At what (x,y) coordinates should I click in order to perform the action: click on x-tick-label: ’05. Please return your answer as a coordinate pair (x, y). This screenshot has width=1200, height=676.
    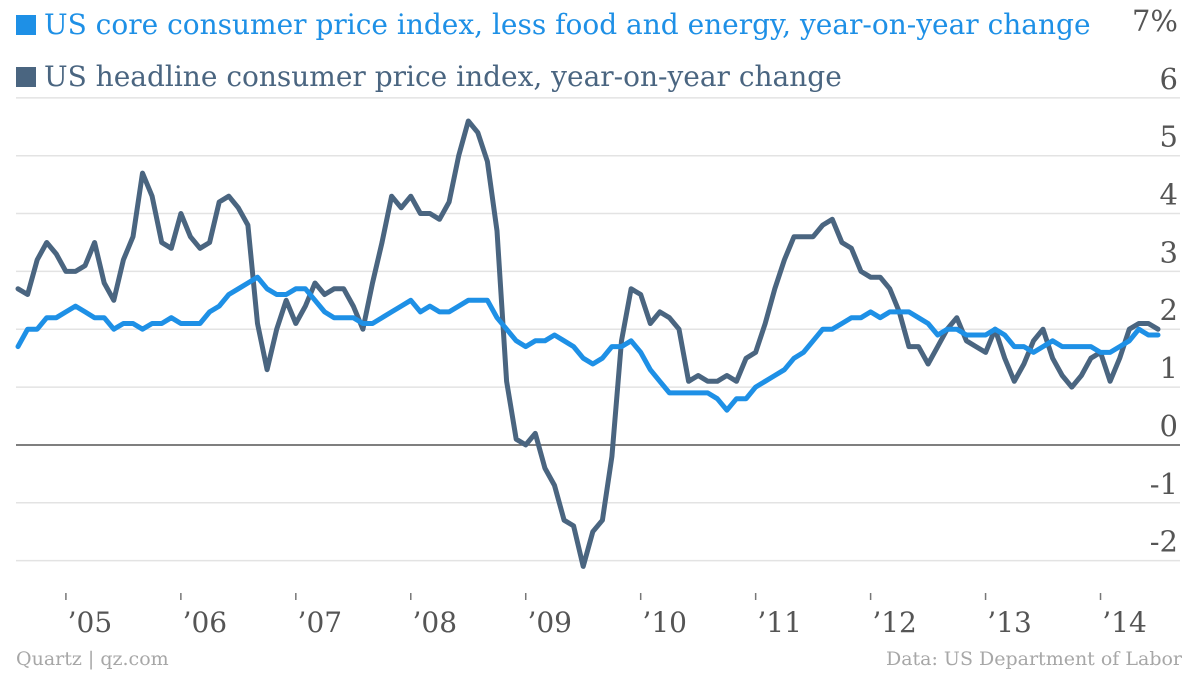
    Looking at the image, I should click on (90, 622).